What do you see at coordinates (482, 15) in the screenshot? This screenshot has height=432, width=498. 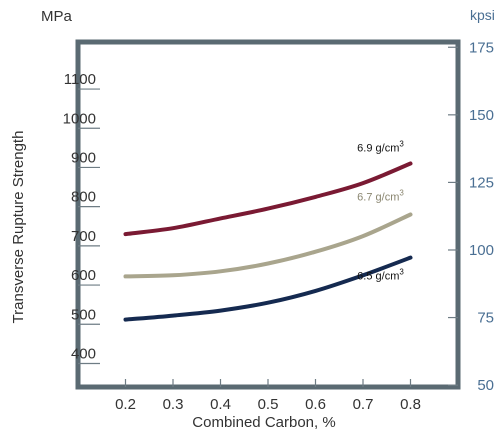 I see `y-axis-unit-right: kpsi` at bounding box center [482, 15].